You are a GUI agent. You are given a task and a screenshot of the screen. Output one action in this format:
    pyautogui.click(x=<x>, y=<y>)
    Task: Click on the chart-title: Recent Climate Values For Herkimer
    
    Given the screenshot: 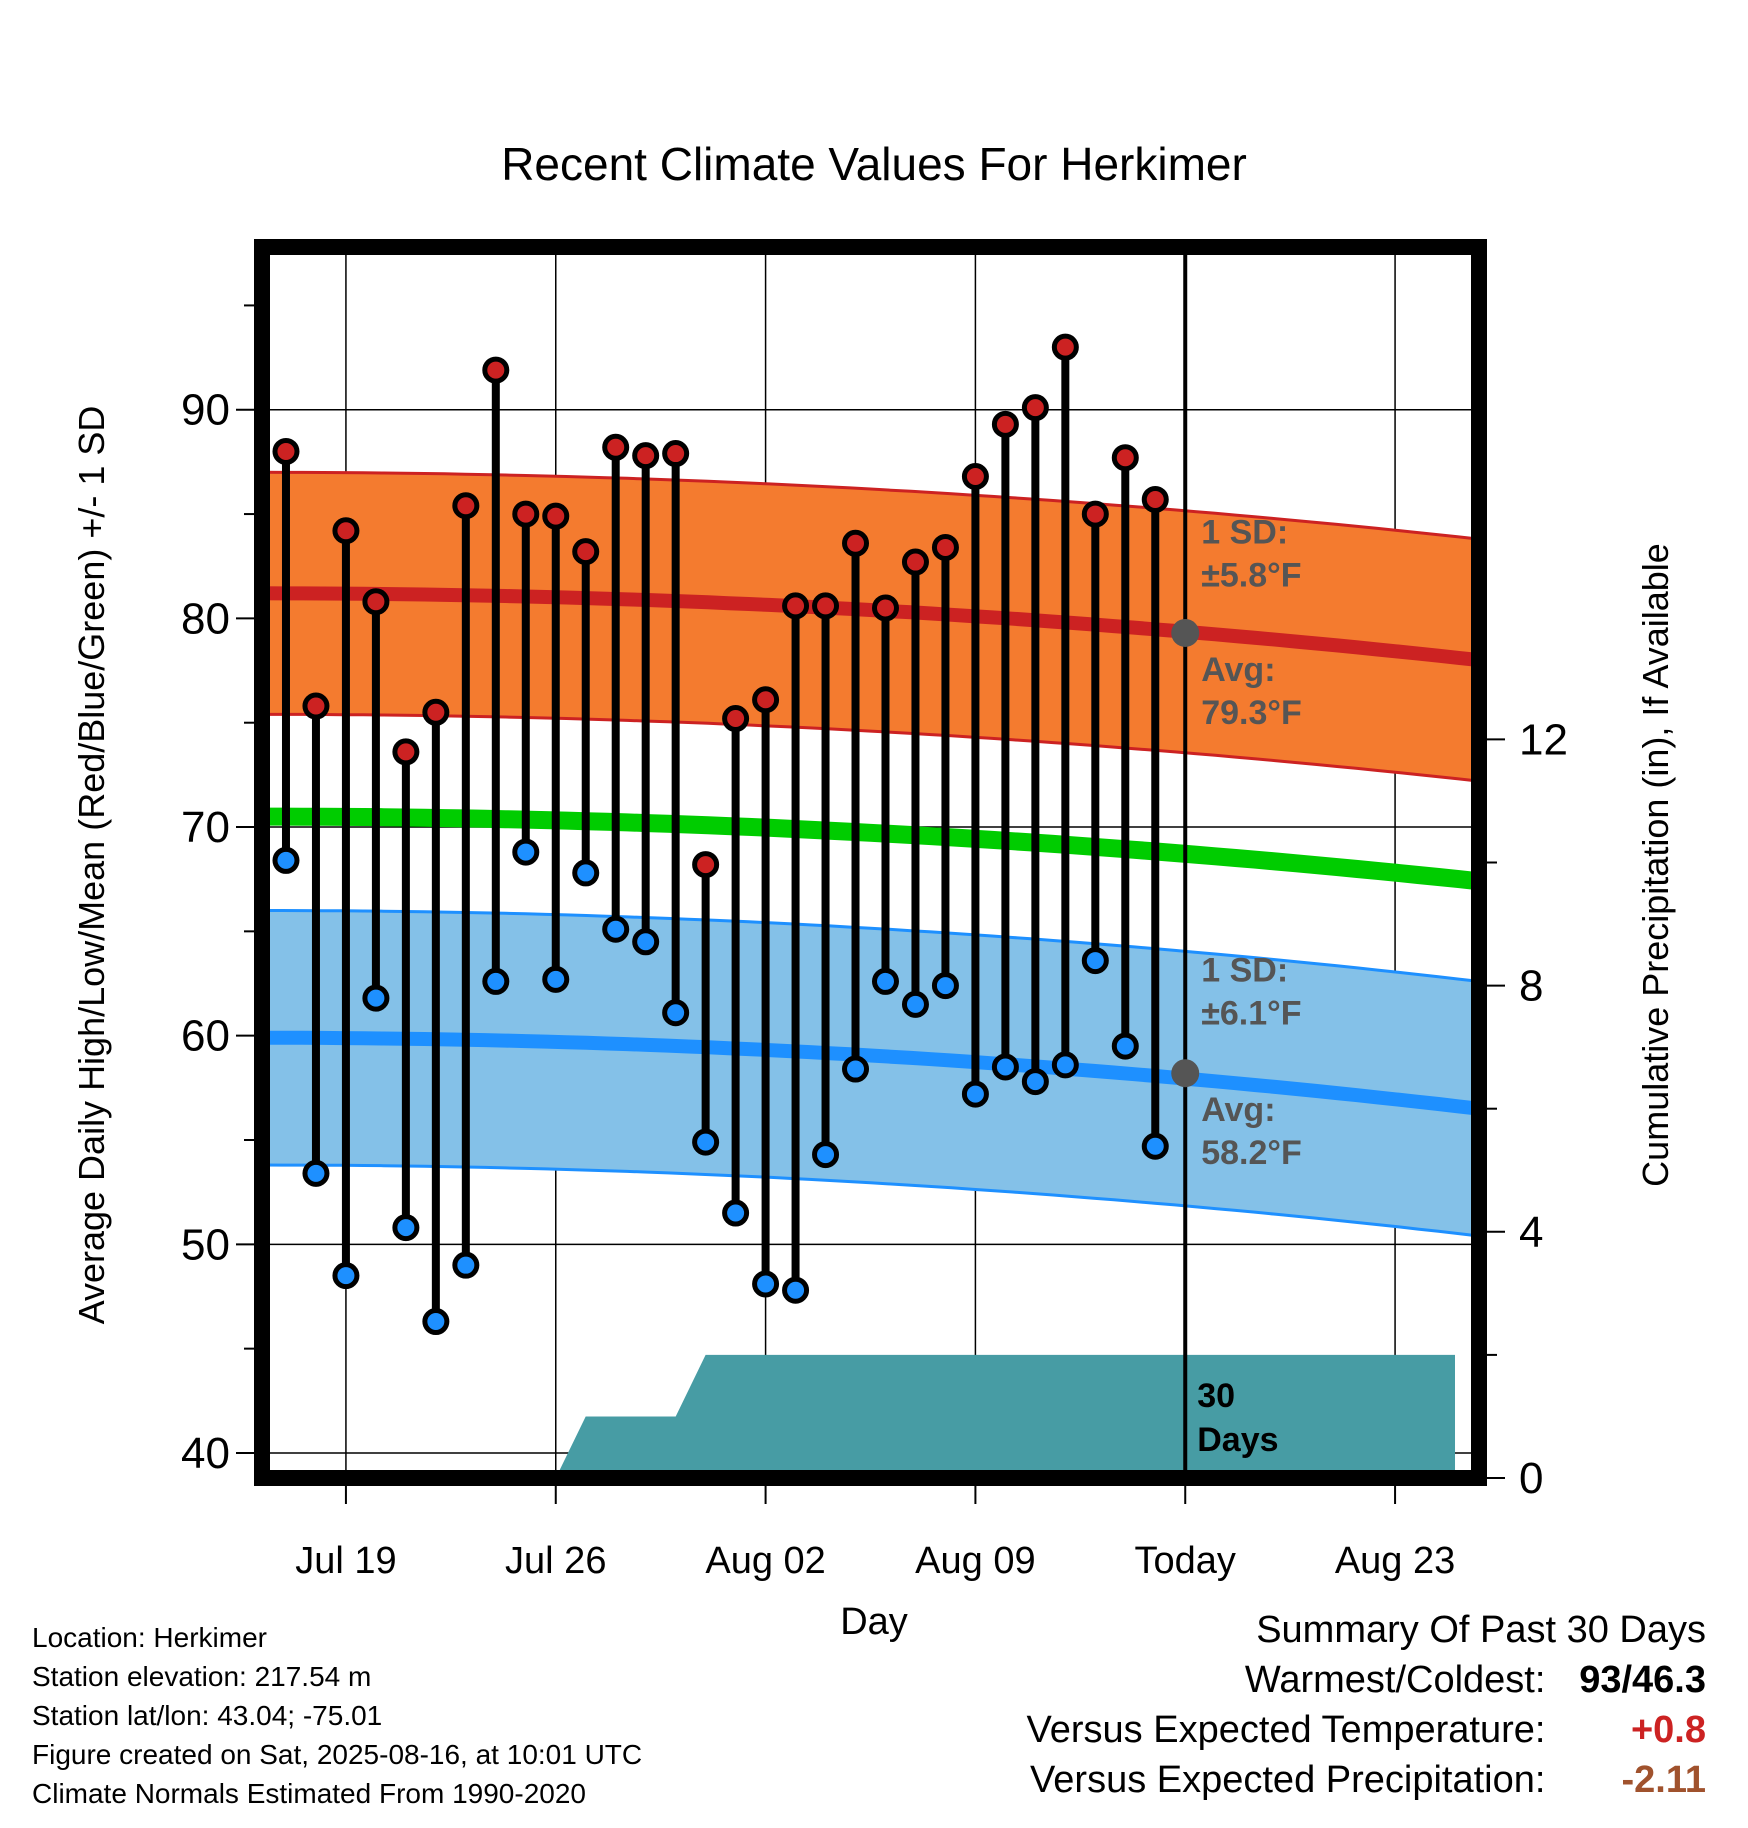 What is the action you would take?
    pyautogui.click(x=874, y=164)
    